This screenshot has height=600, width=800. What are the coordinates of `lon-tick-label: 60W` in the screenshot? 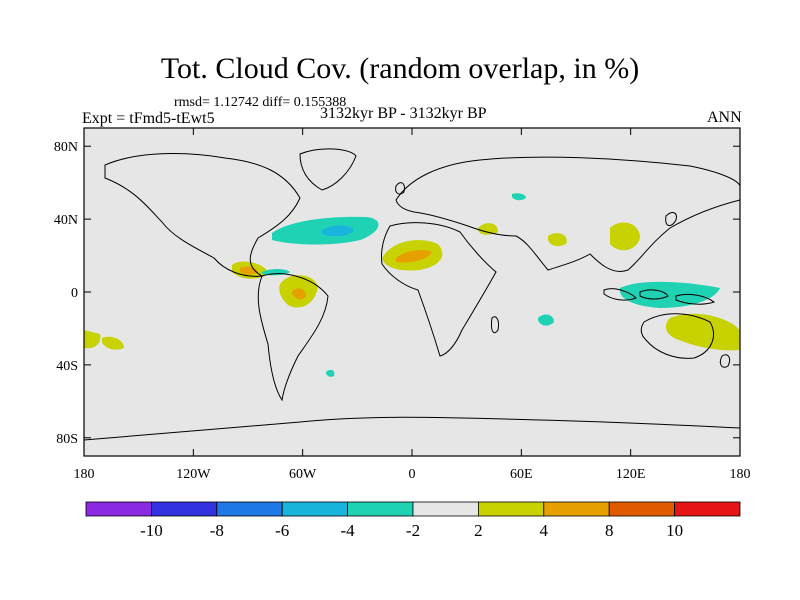 It's located at (303, 474).